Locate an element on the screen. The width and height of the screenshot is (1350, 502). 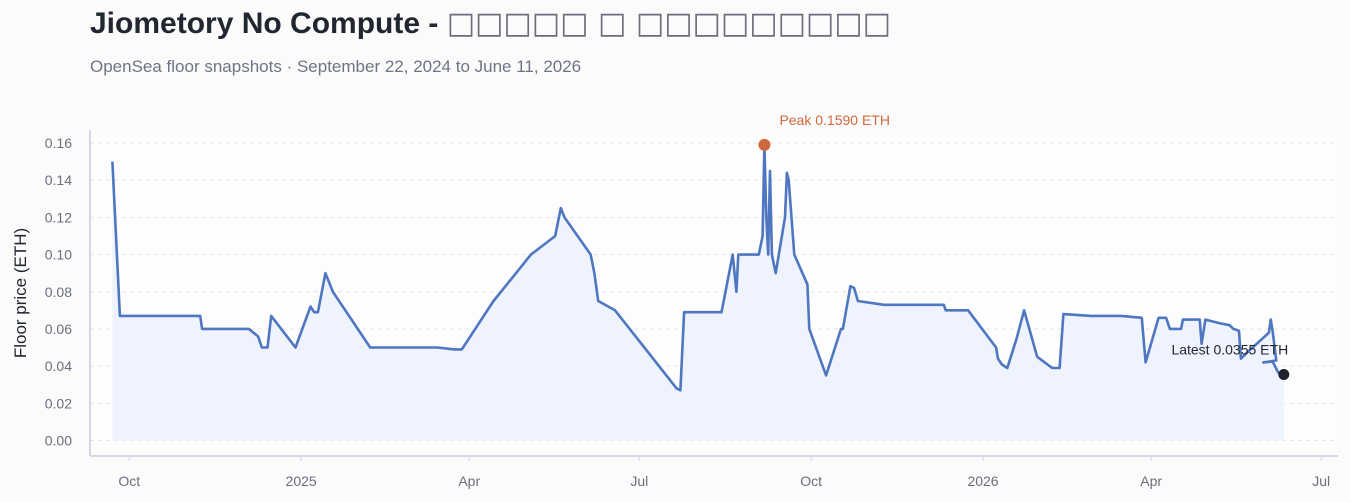
y-tick-label: 0.12 is located at coordinates (58, 217).